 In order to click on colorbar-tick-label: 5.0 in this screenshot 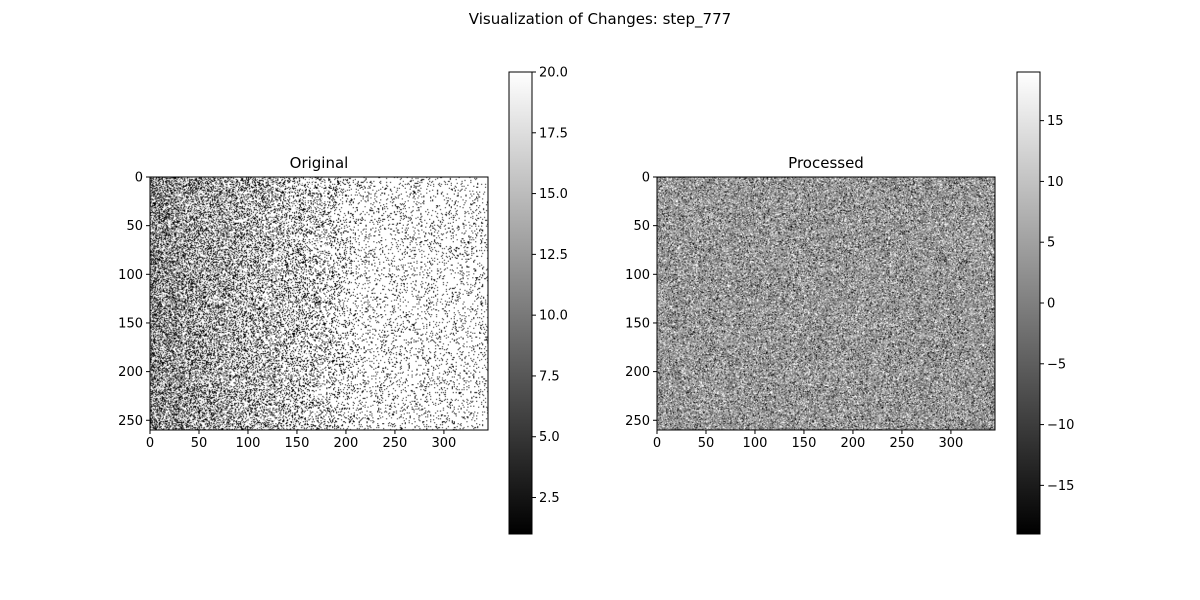, I will do `click(549, 437)`.